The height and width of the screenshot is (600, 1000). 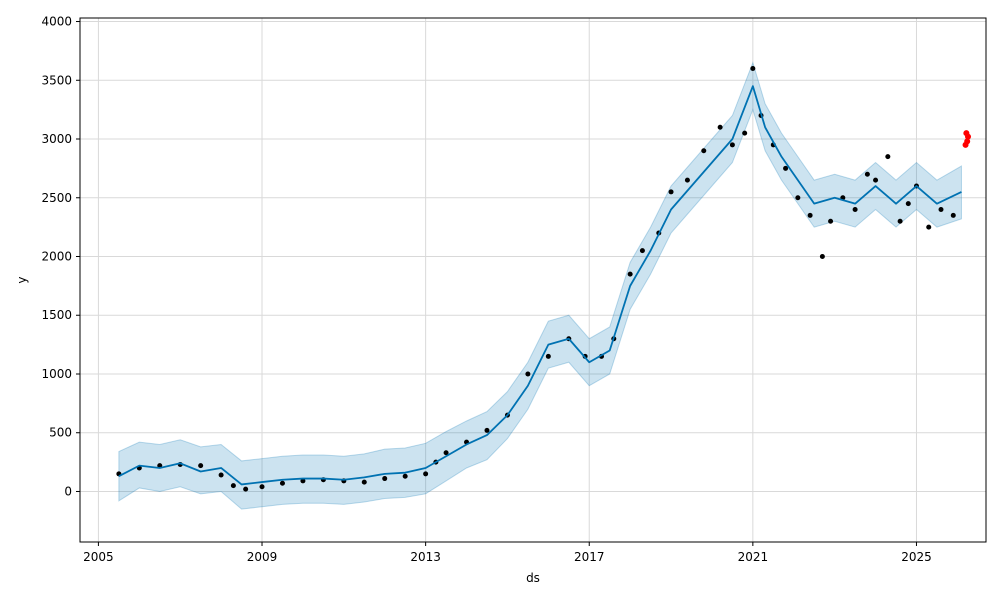 What do you see at coordinates (507, 553) in the screenshot?
I see `x-axis-ticks: 2005 2009 2013 2017 2021 2025` at bounding box center [507, 553].